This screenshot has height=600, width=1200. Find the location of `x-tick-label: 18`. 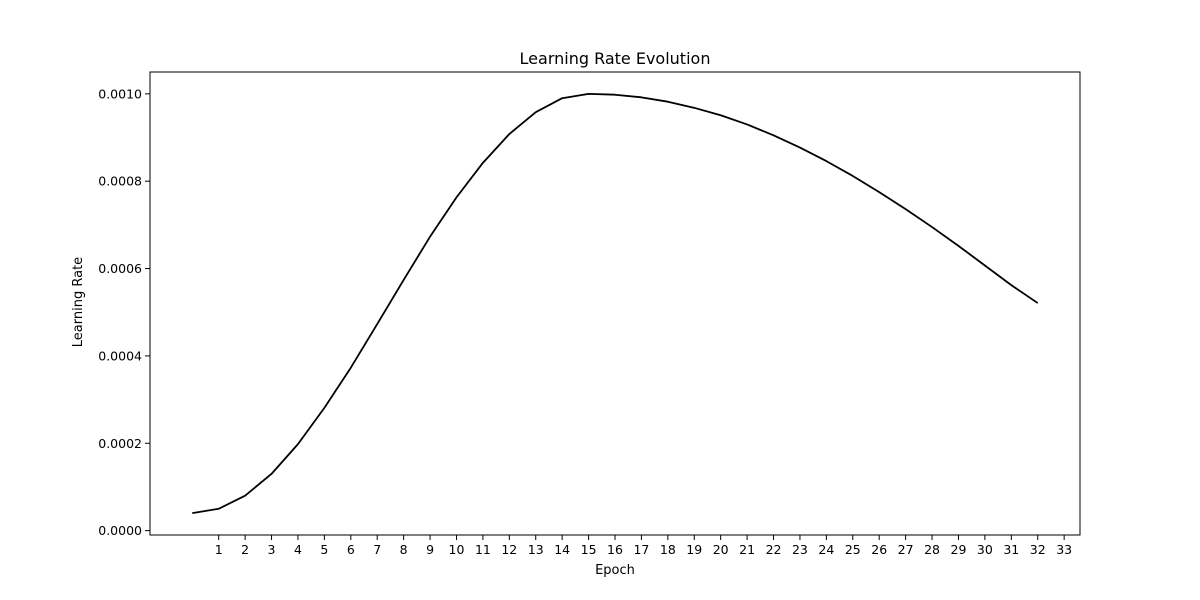

x-tick-label: 18 is located at coordinates (668, 549).